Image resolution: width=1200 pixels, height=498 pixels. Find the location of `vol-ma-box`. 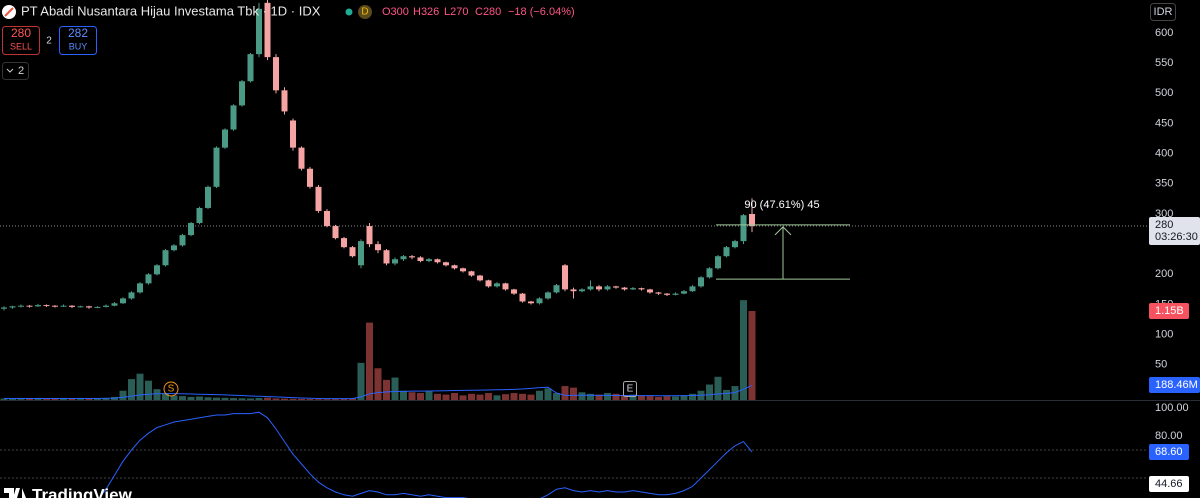

vol-ma-box is located at coordinates (1174, 385).